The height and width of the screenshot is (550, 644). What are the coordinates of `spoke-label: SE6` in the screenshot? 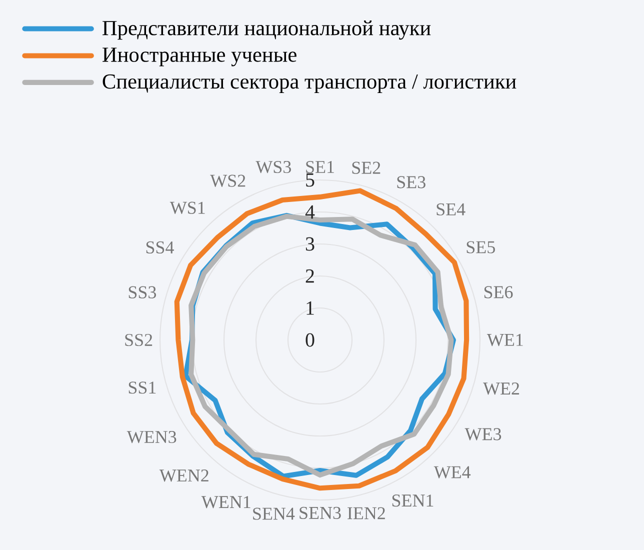 It's located at (498, 292).